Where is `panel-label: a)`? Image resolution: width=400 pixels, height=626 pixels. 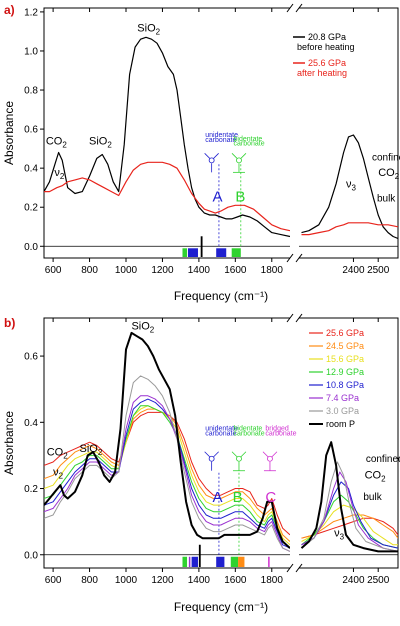 panel-label: a) is located at coordinates (9, 10).